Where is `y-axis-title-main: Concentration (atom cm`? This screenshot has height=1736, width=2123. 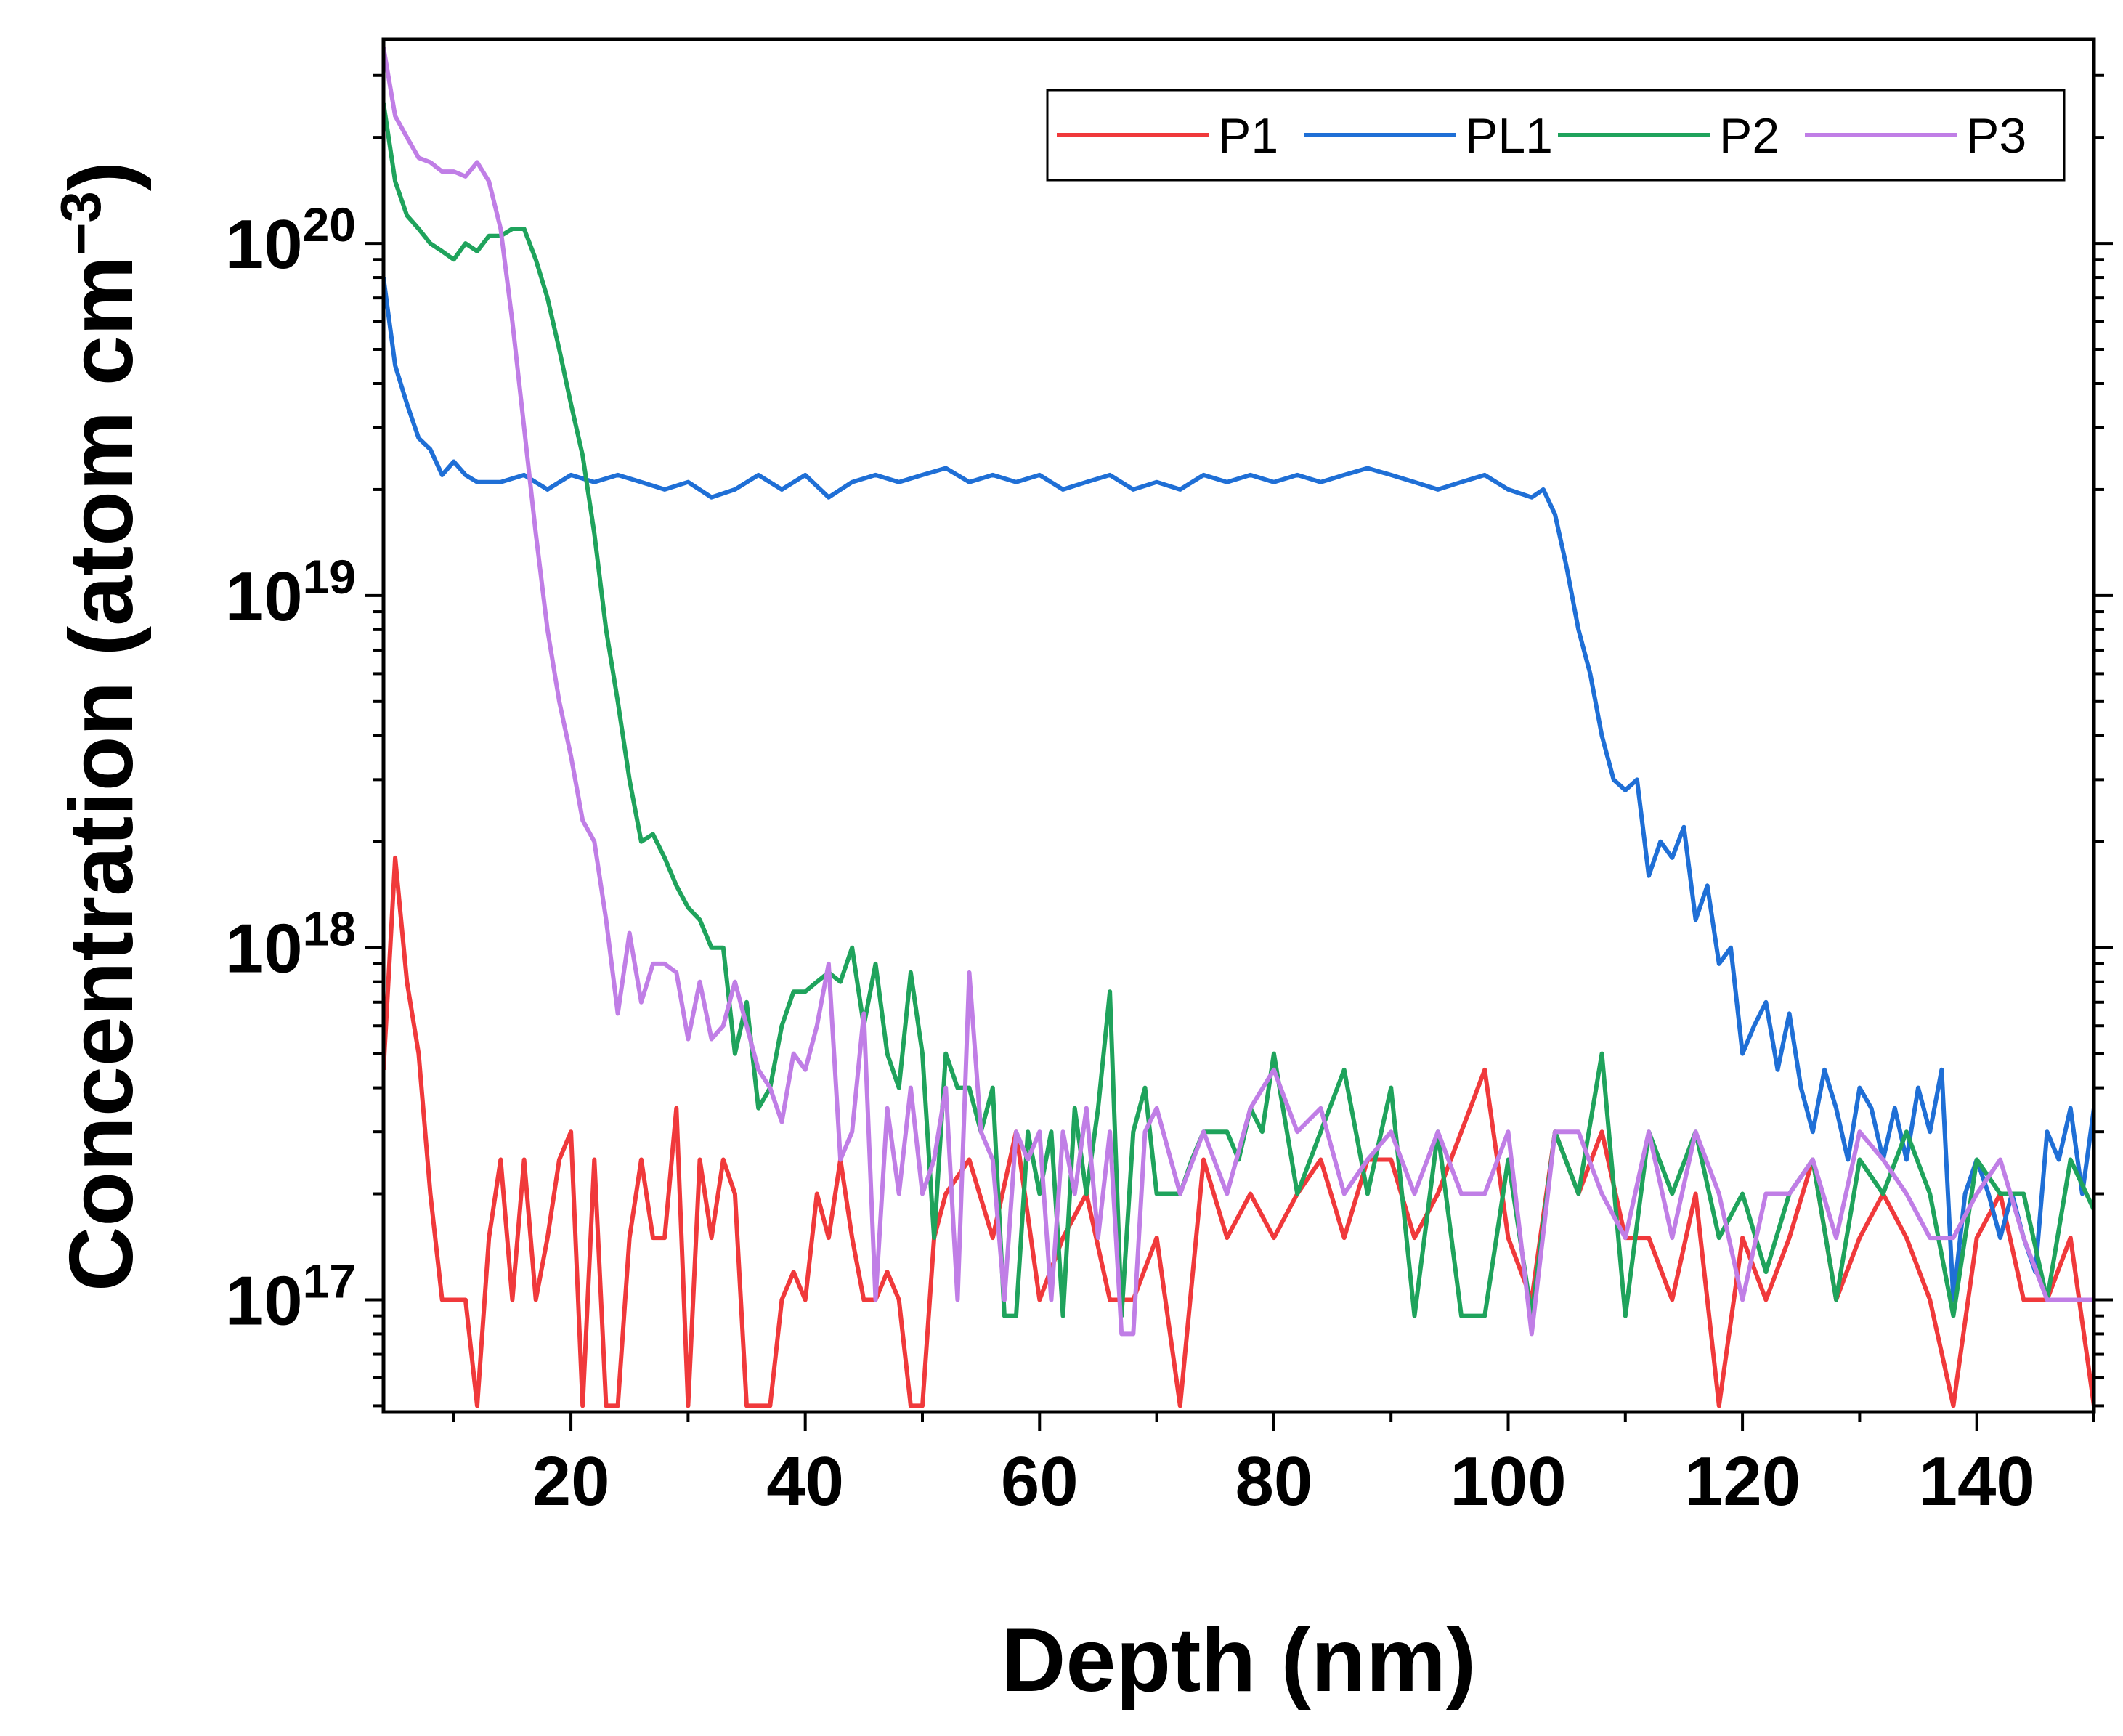
y-axis-title-main: Concentration (atom cm is located at coordinates (102, 773).